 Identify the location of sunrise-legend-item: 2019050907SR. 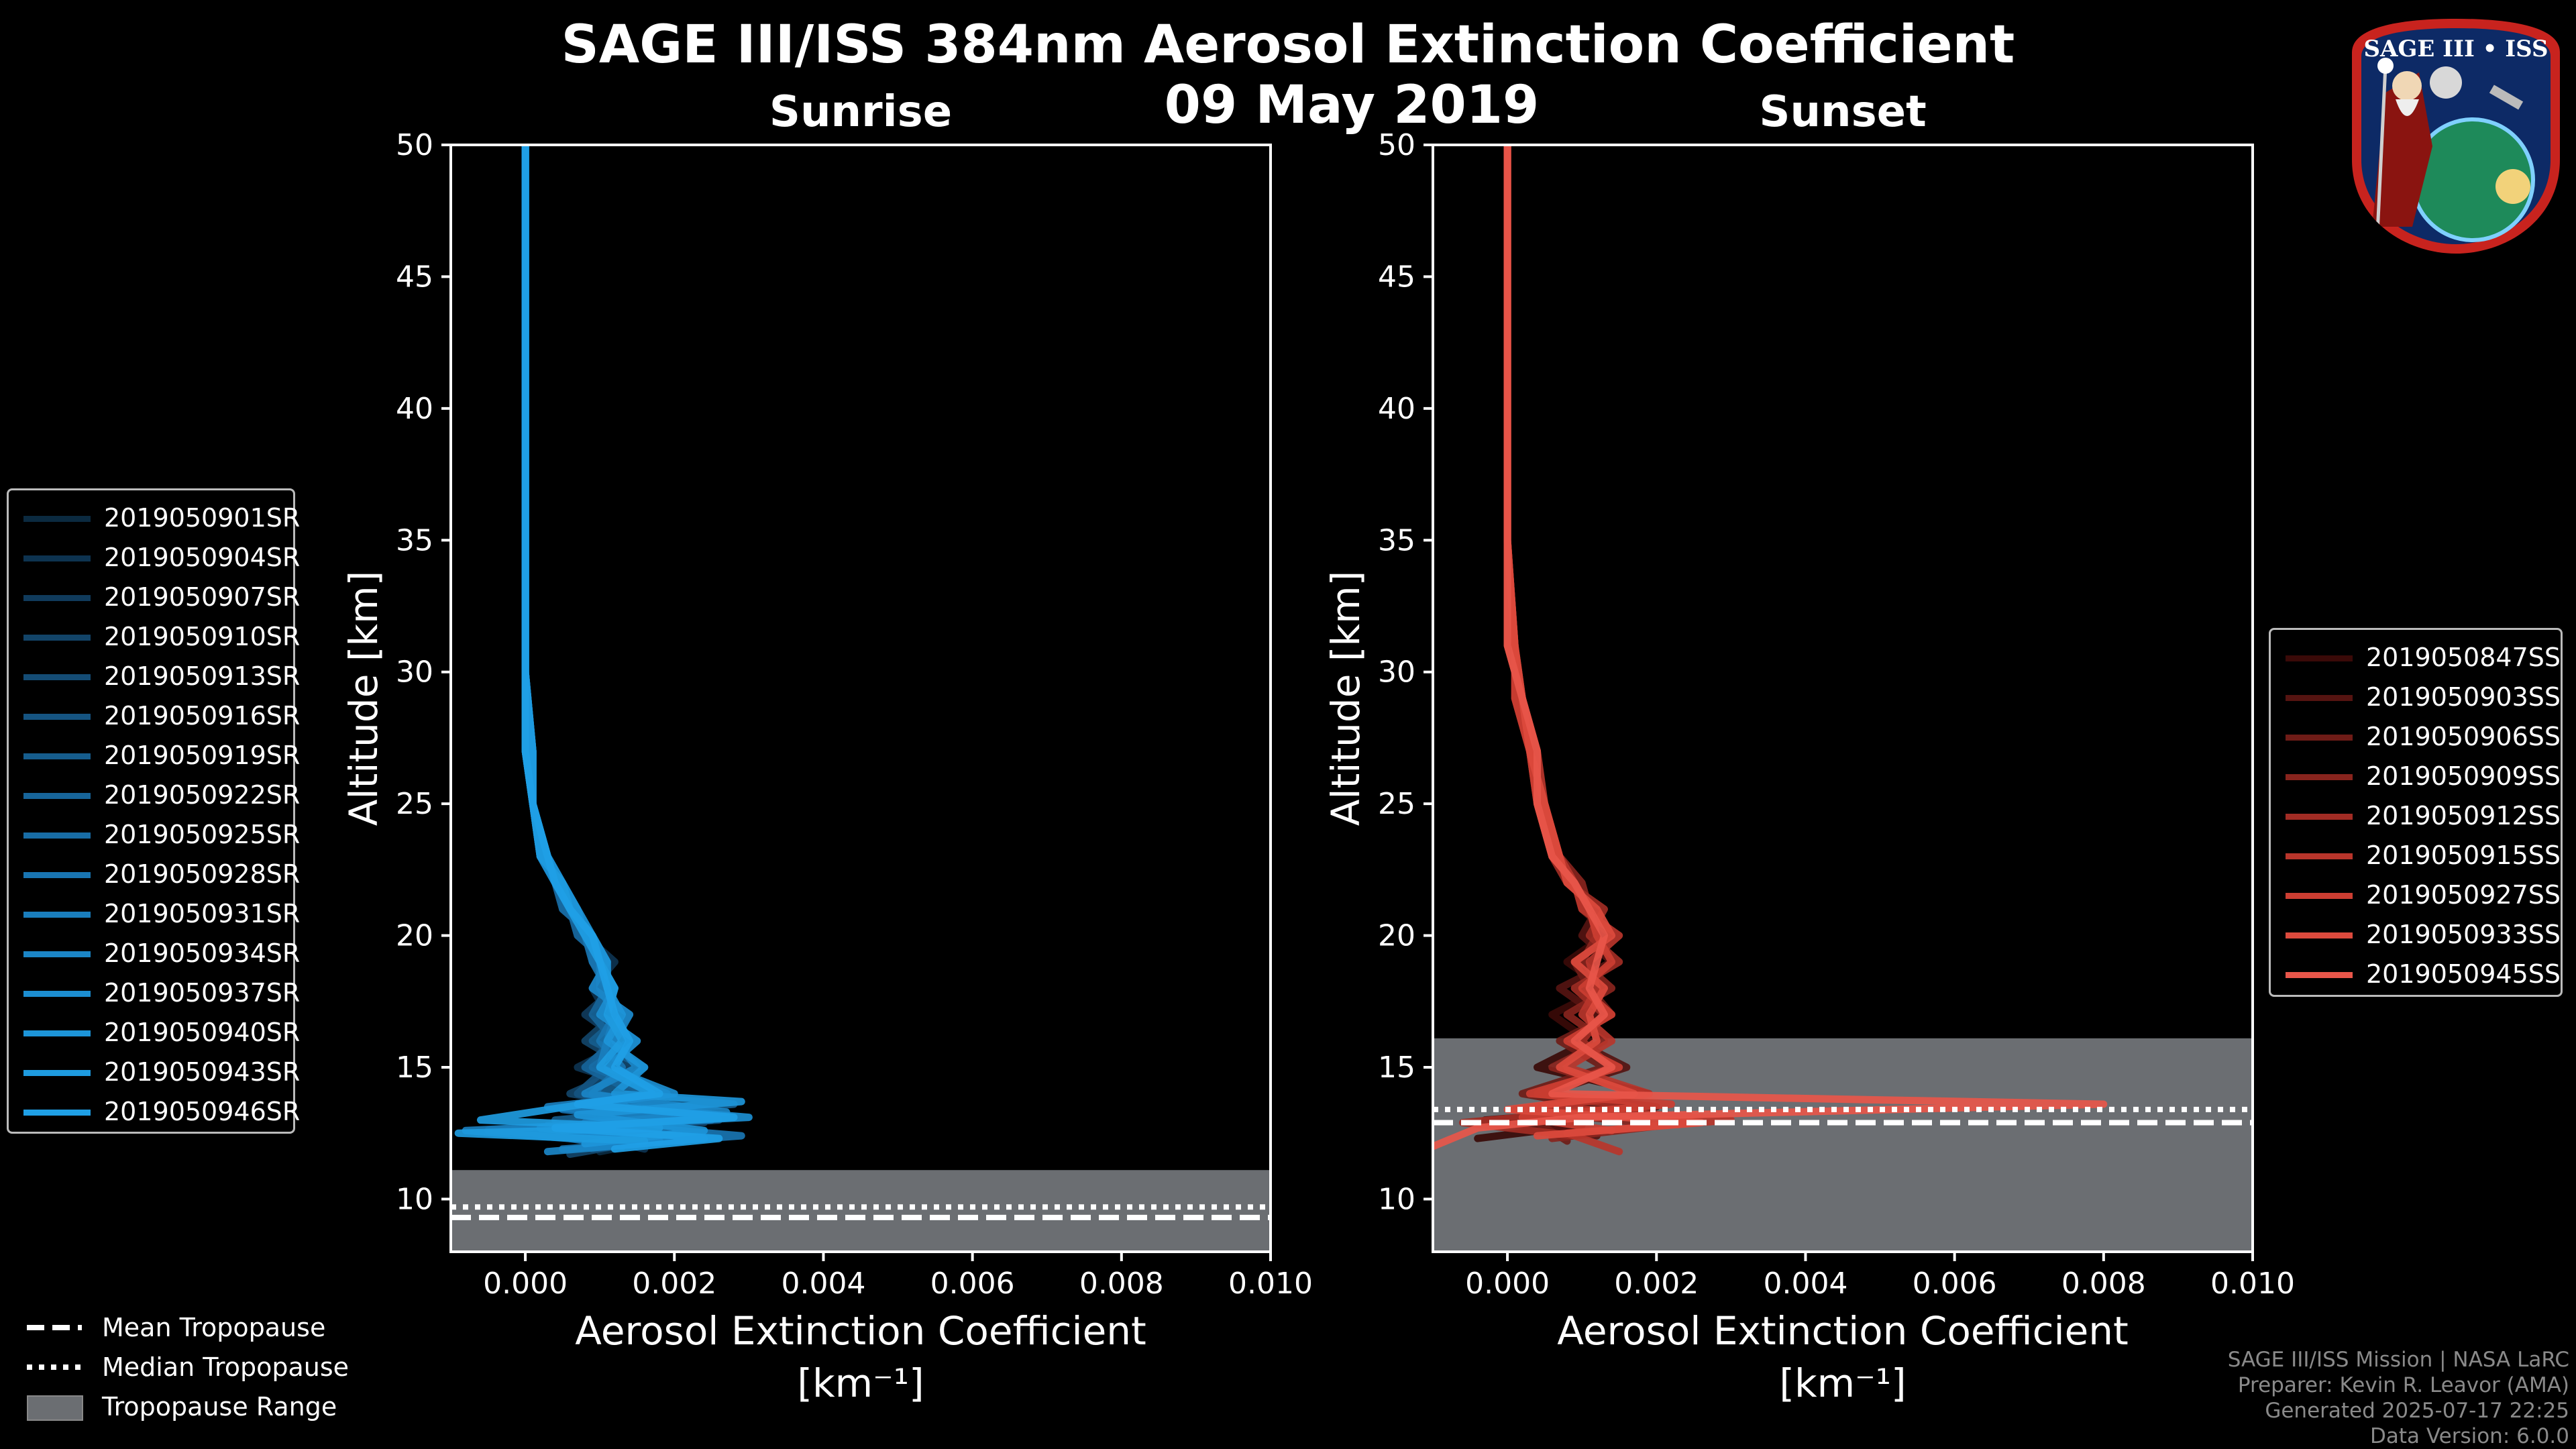
(154, 597).